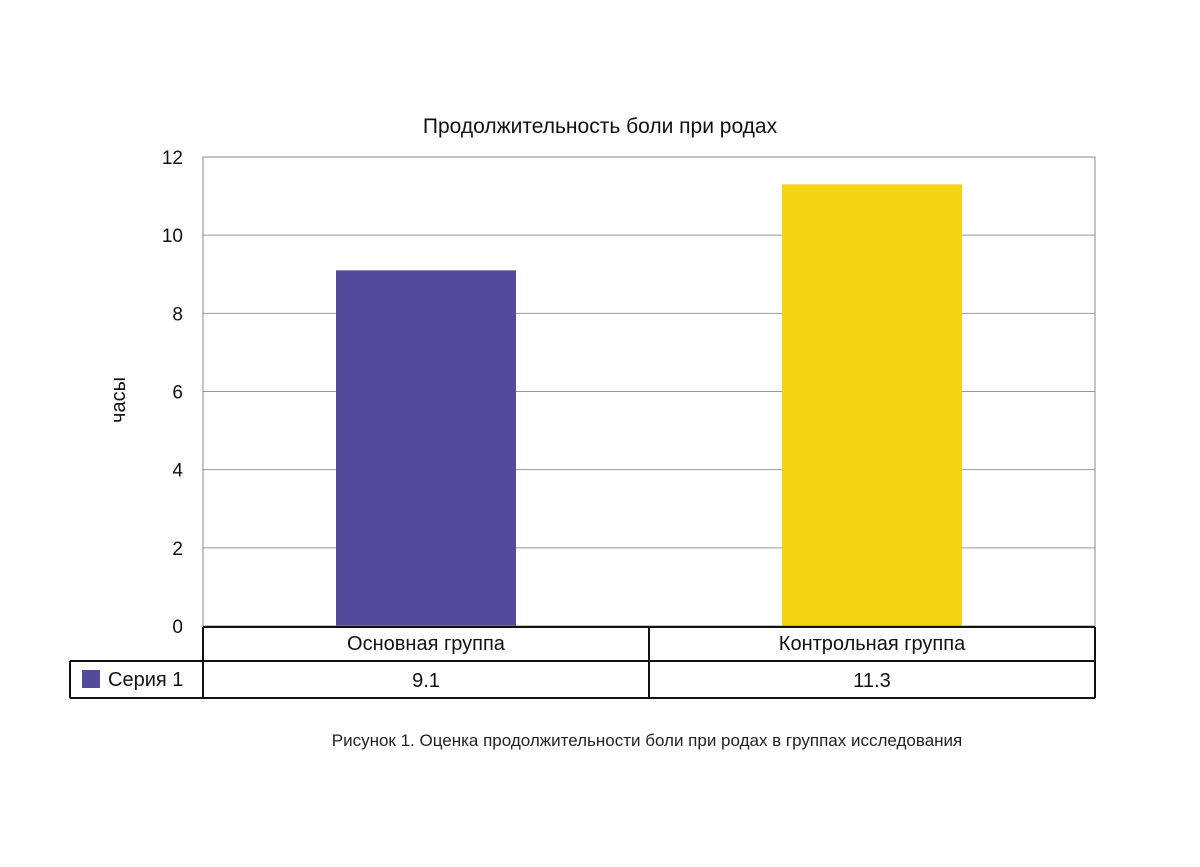 The height and width of the screenshot is (867, 1200). Describe the element at coordinates (145, 680) in the screenshot. I see `legend-series-name: Серия 1` at that location.